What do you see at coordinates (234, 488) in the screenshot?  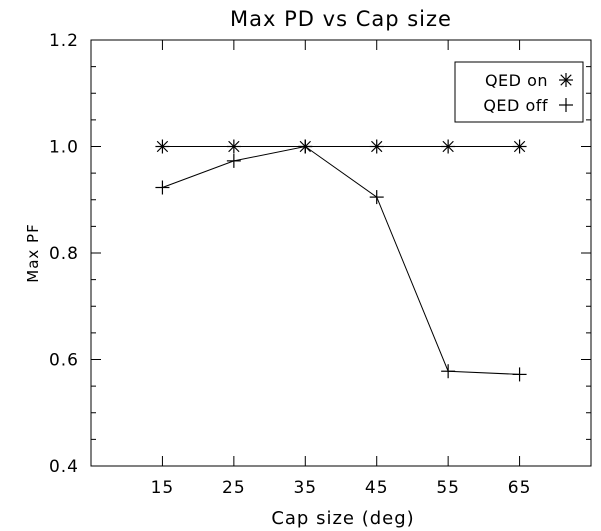 I see `x-tick-label: 25` at bounding box center [234, 488].